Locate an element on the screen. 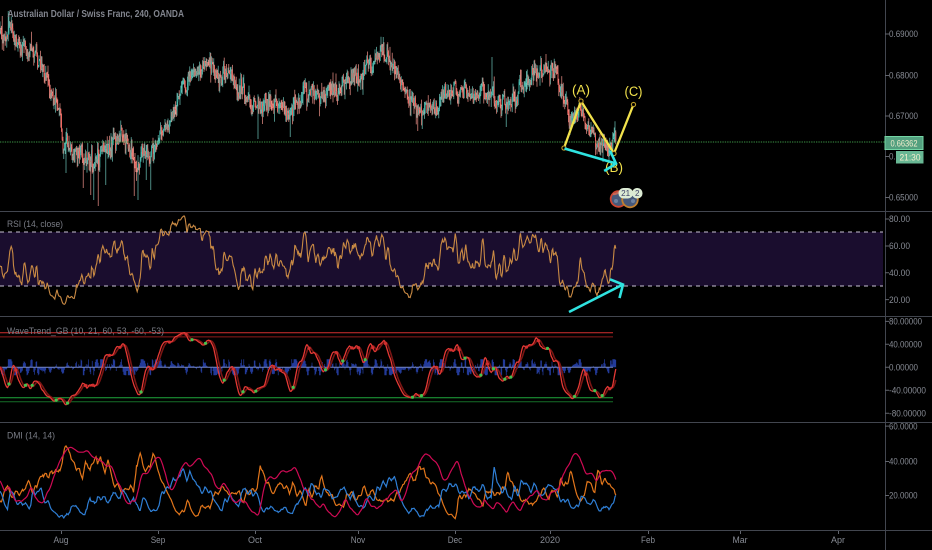  svg-text: 0.69000 is located at coordinates (903, 34).